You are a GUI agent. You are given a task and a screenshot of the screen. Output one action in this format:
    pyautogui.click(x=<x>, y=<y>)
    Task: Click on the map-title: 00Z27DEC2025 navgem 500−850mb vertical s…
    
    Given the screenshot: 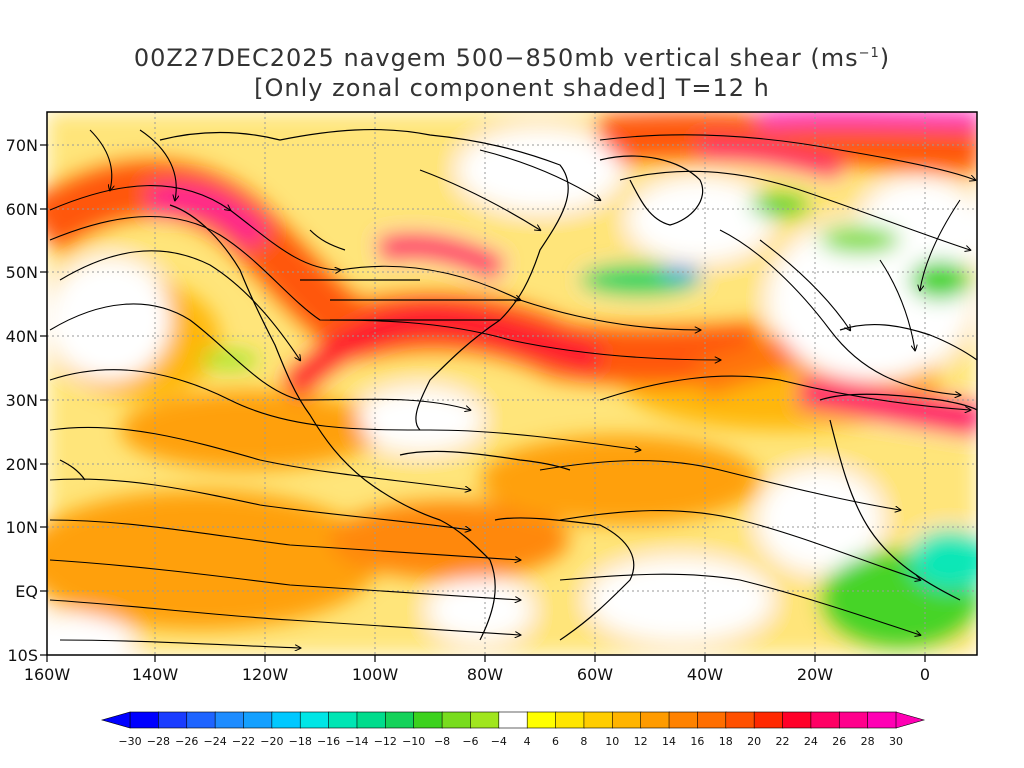 What is the action you would take?
    pyautogui.click(x=512, y=58)
    